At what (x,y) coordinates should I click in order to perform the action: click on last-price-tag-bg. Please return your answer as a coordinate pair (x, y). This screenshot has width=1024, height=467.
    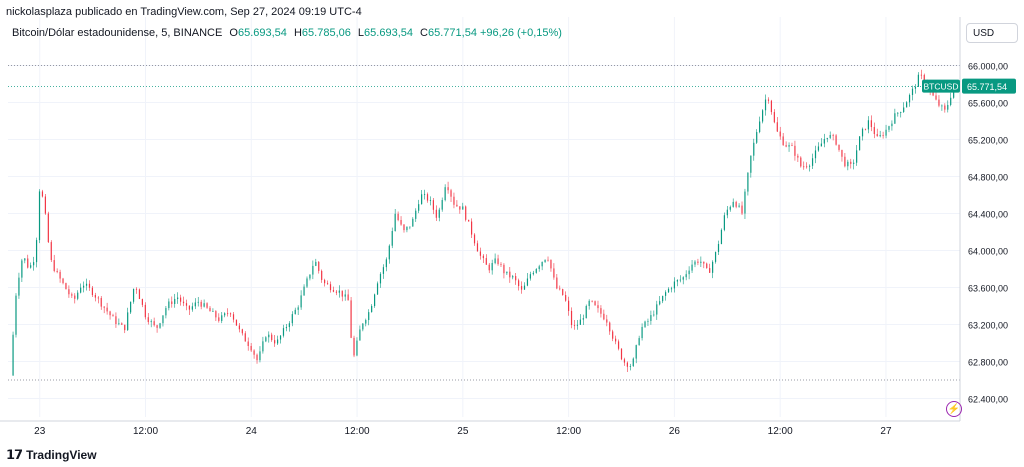
    Looking at the image, I should click on (989, 86).